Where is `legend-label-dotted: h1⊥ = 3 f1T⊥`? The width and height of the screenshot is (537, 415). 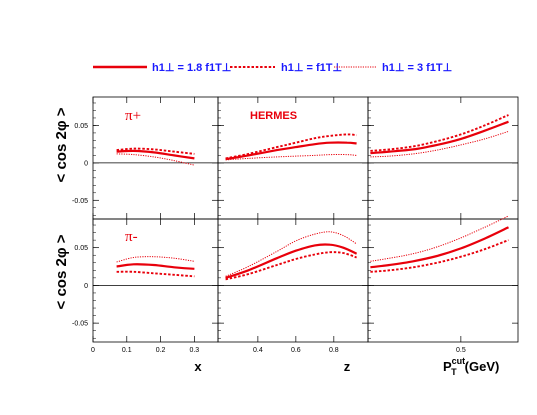 legend-label-dotted: h1⊥ = 3 f1T⊥ is located at coordinates (417, 68).